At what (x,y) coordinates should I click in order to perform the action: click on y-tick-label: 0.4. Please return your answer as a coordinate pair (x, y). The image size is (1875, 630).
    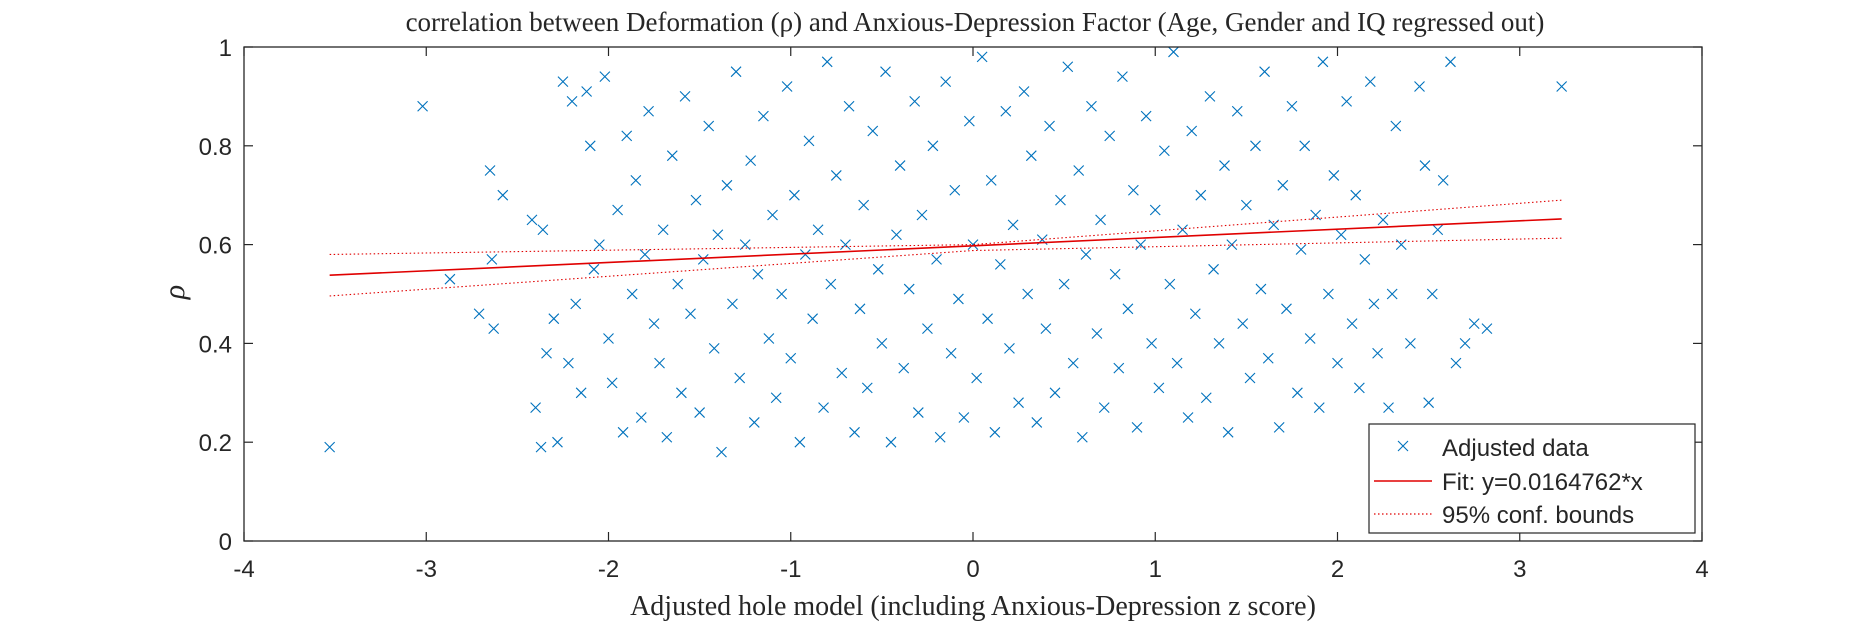
    Looking at the image, I should click on (215, 344).